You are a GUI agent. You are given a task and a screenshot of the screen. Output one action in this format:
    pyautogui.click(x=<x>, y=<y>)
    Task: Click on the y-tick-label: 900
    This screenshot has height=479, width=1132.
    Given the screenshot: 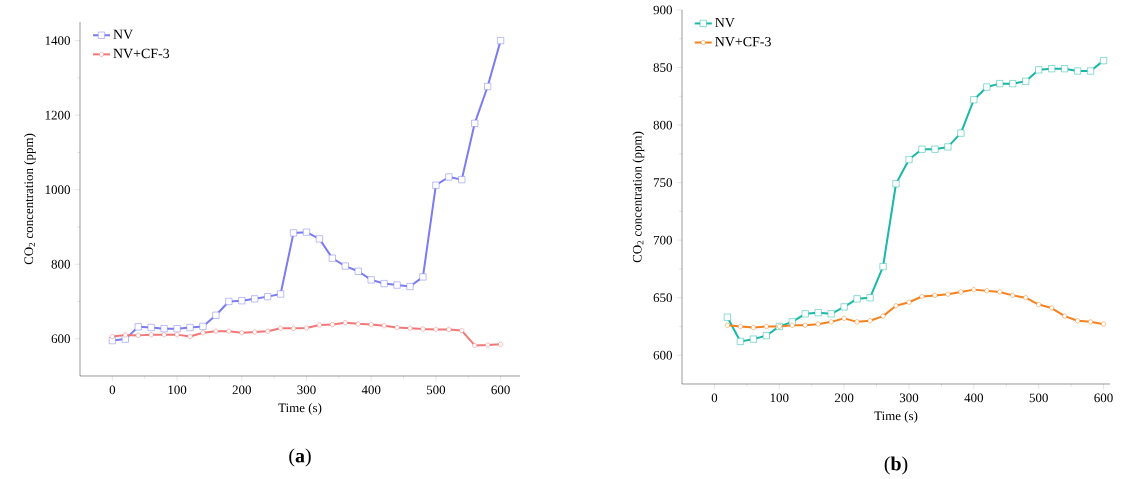 What is the action you would take?
    pyautogui.click(x=662, y=10)
    